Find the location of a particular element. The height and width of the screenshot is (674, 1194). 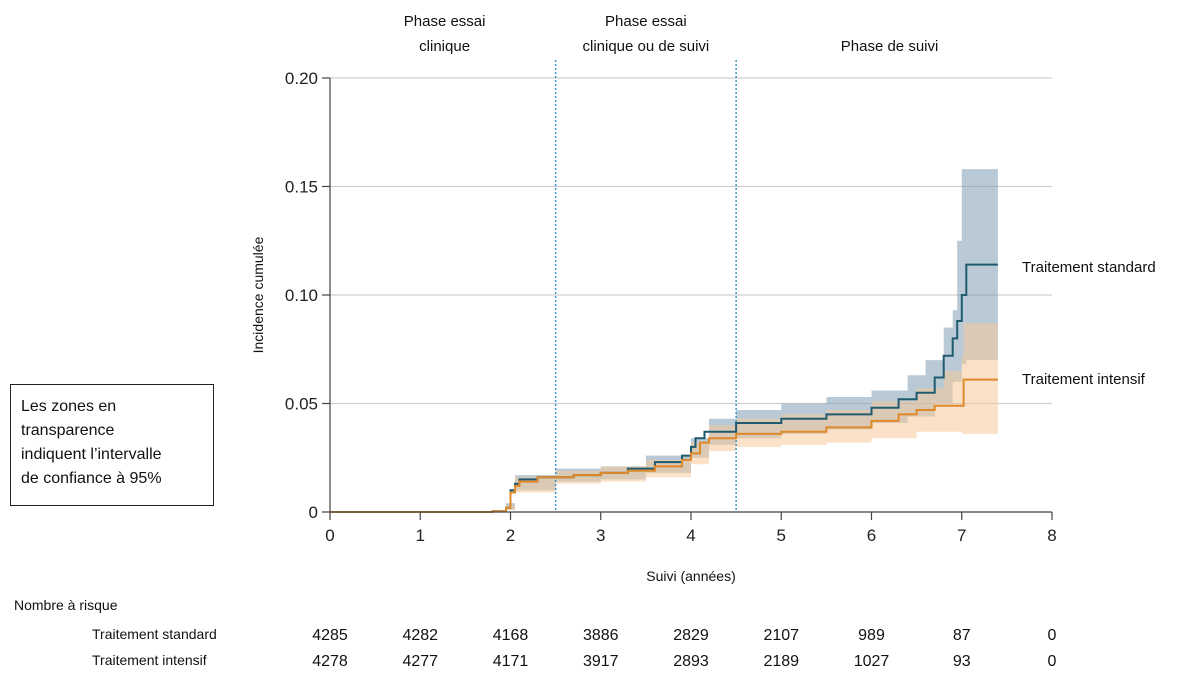

y-tick-label: 0.20 is located at coordinates (301, 78).